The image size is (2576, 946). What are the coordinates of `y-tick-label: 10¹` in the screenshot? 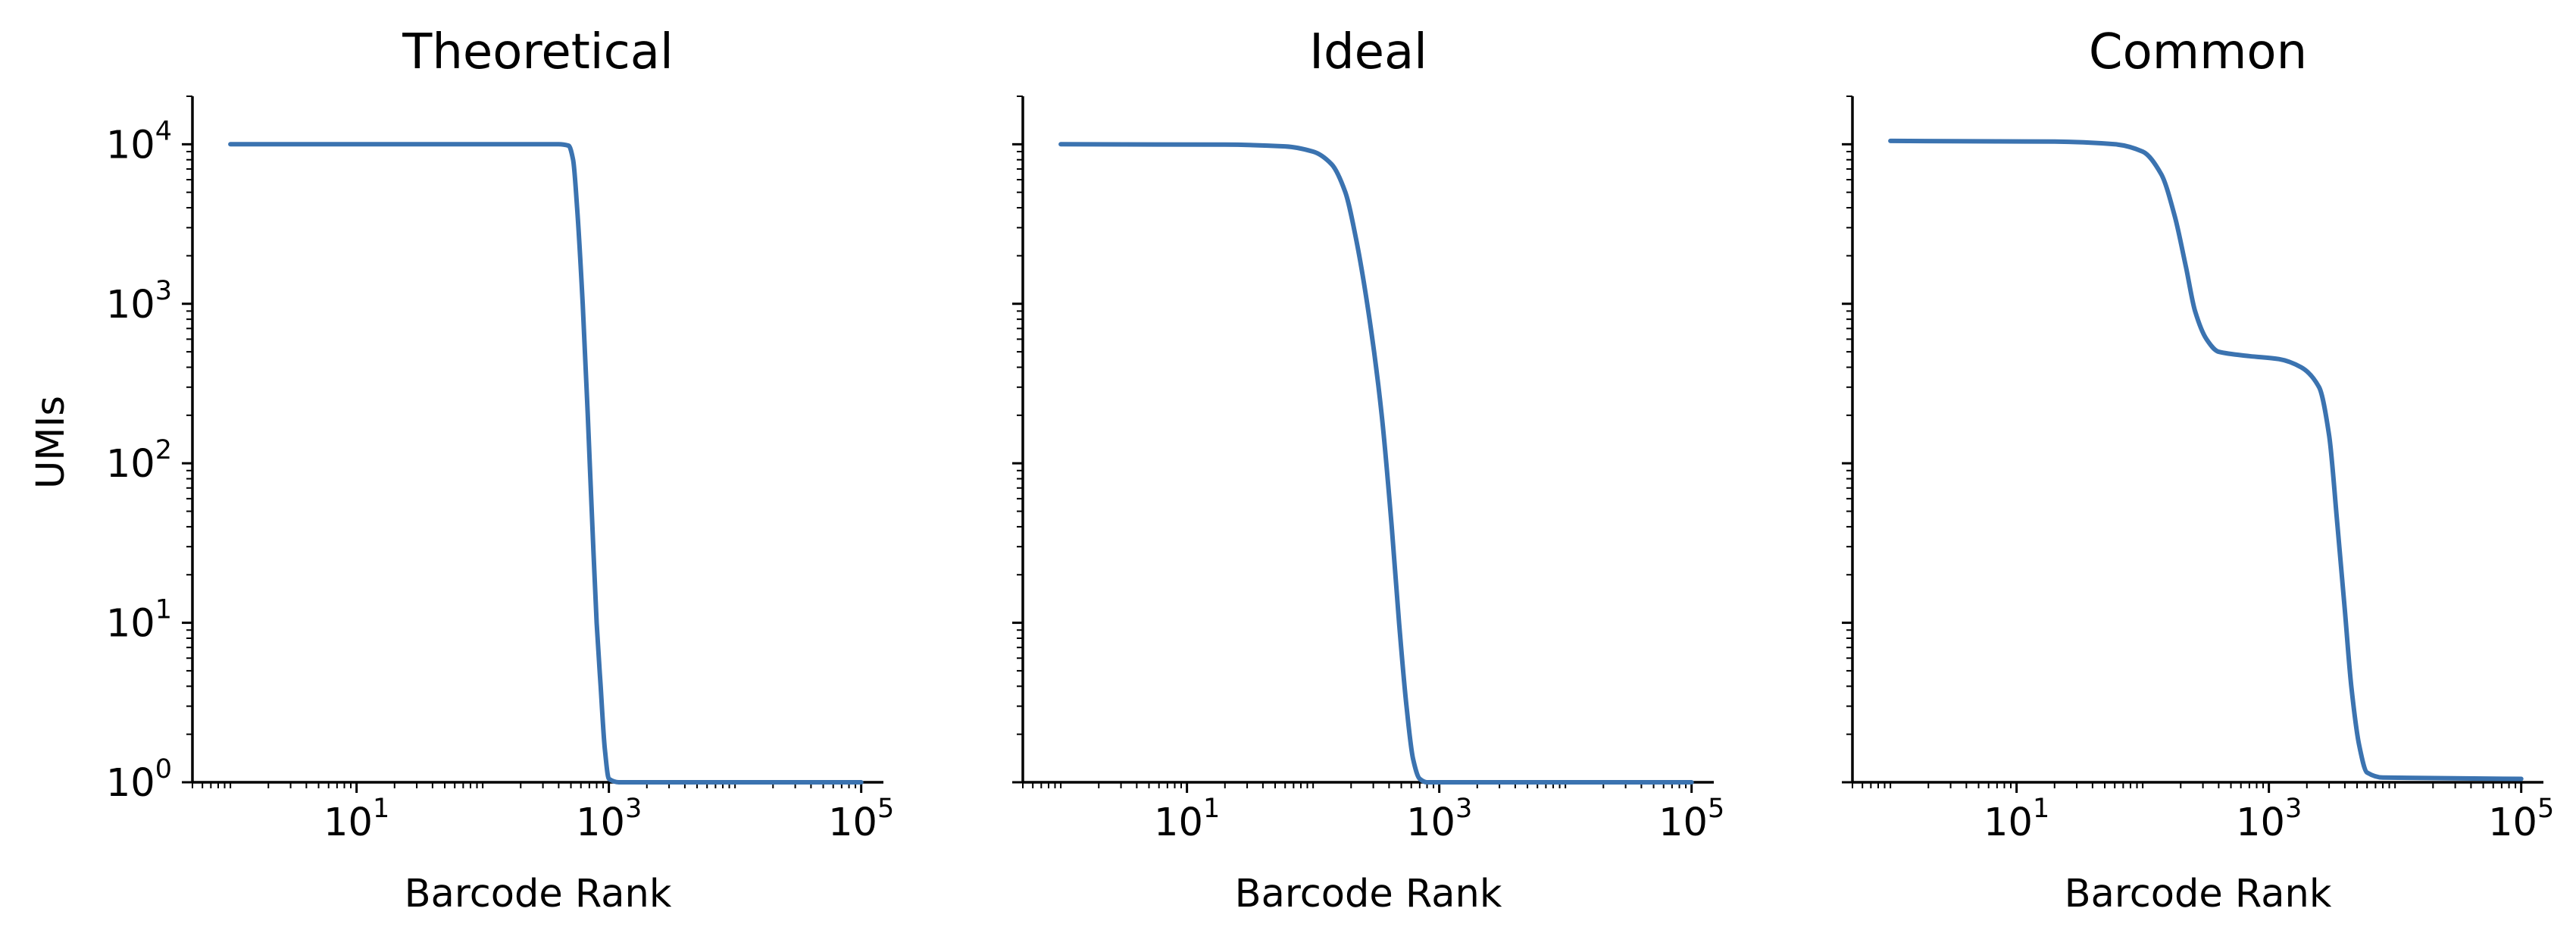 It's located at (139, 621).